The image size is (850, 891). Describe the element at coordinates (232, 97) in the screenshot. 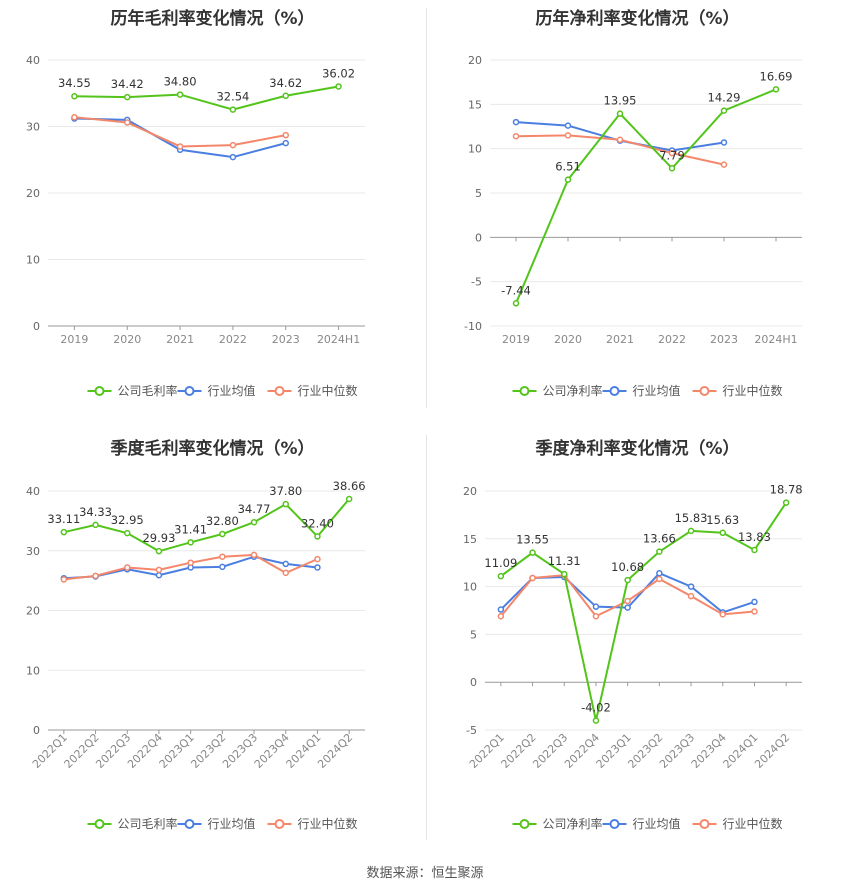

I see `data-label: 32.54` at that location.